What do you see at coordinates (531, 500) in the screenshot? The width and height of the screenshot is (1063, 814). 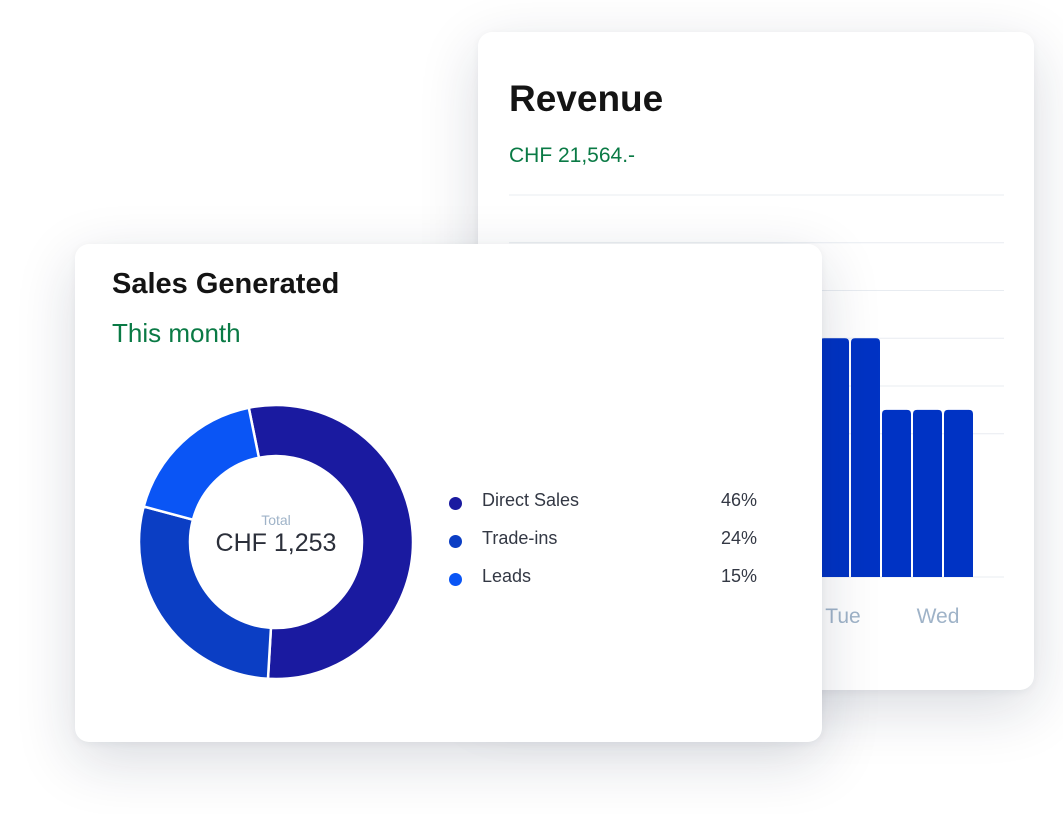 I see `legend-label: Direct Sales` at bounding box center [531, 500].